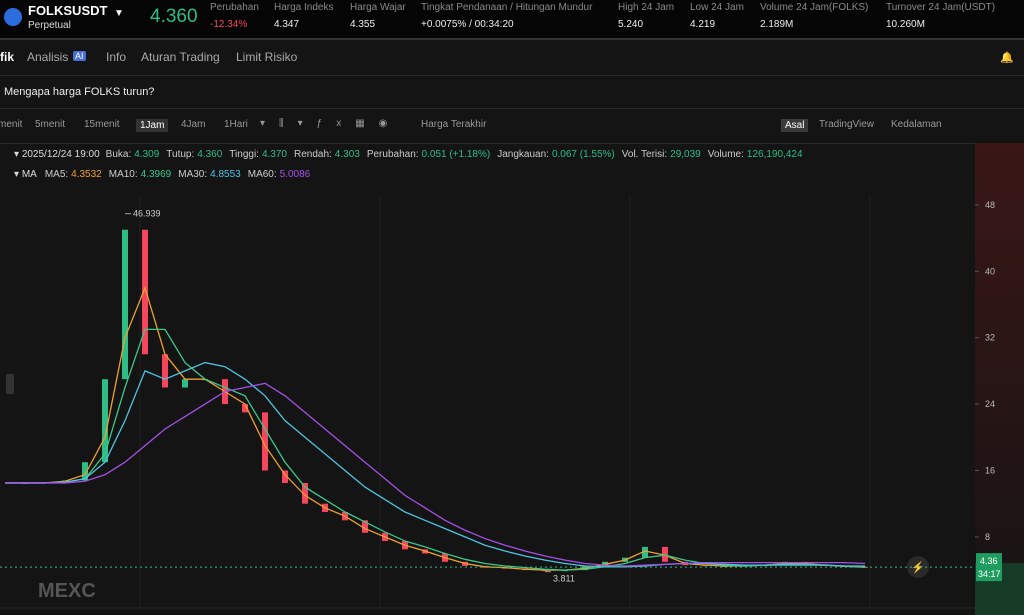 The image size is (1024, 615). Describe the element at coordinates (210, 154) in the screenshot. I see `ohlc-value: 4.360` at that location.